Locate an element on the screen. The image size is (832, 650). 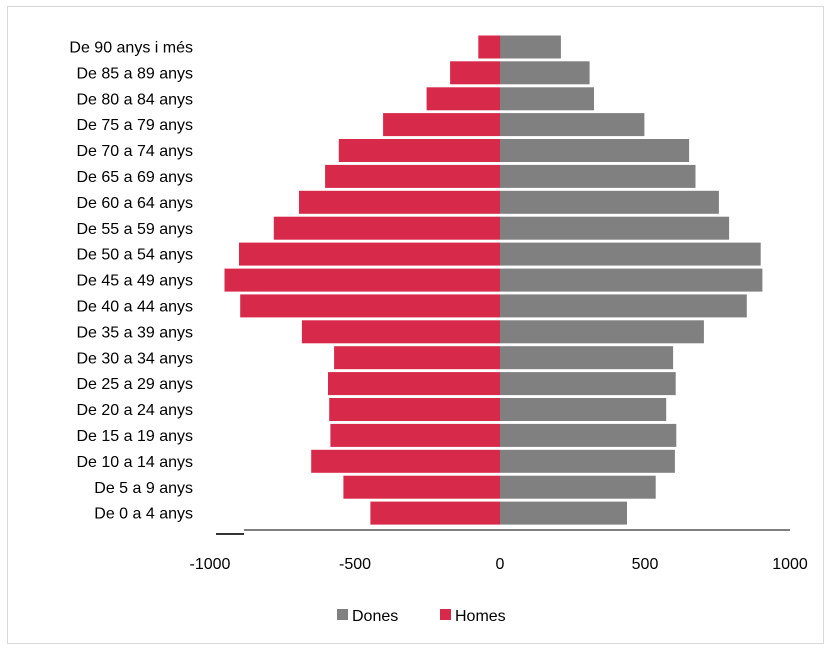
legend-label-homes: Homes is located at coordinates (480, 616).